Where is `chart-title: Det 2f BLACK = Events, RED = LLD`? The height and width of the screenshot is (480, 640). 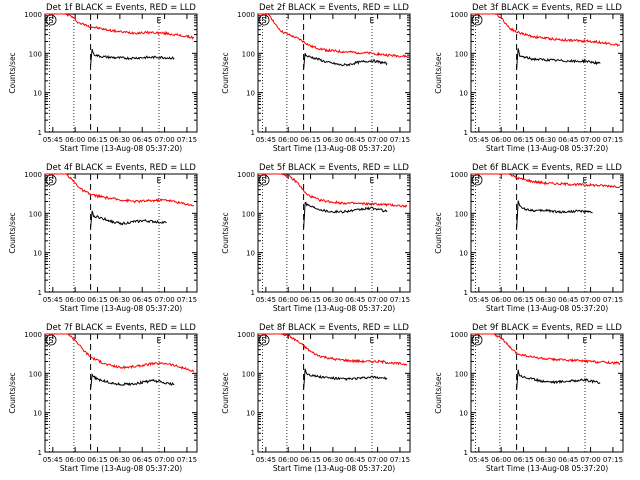 chart-title: Det 2f BLACK = Events, RED = LLD is located at coordinates (334, 8).